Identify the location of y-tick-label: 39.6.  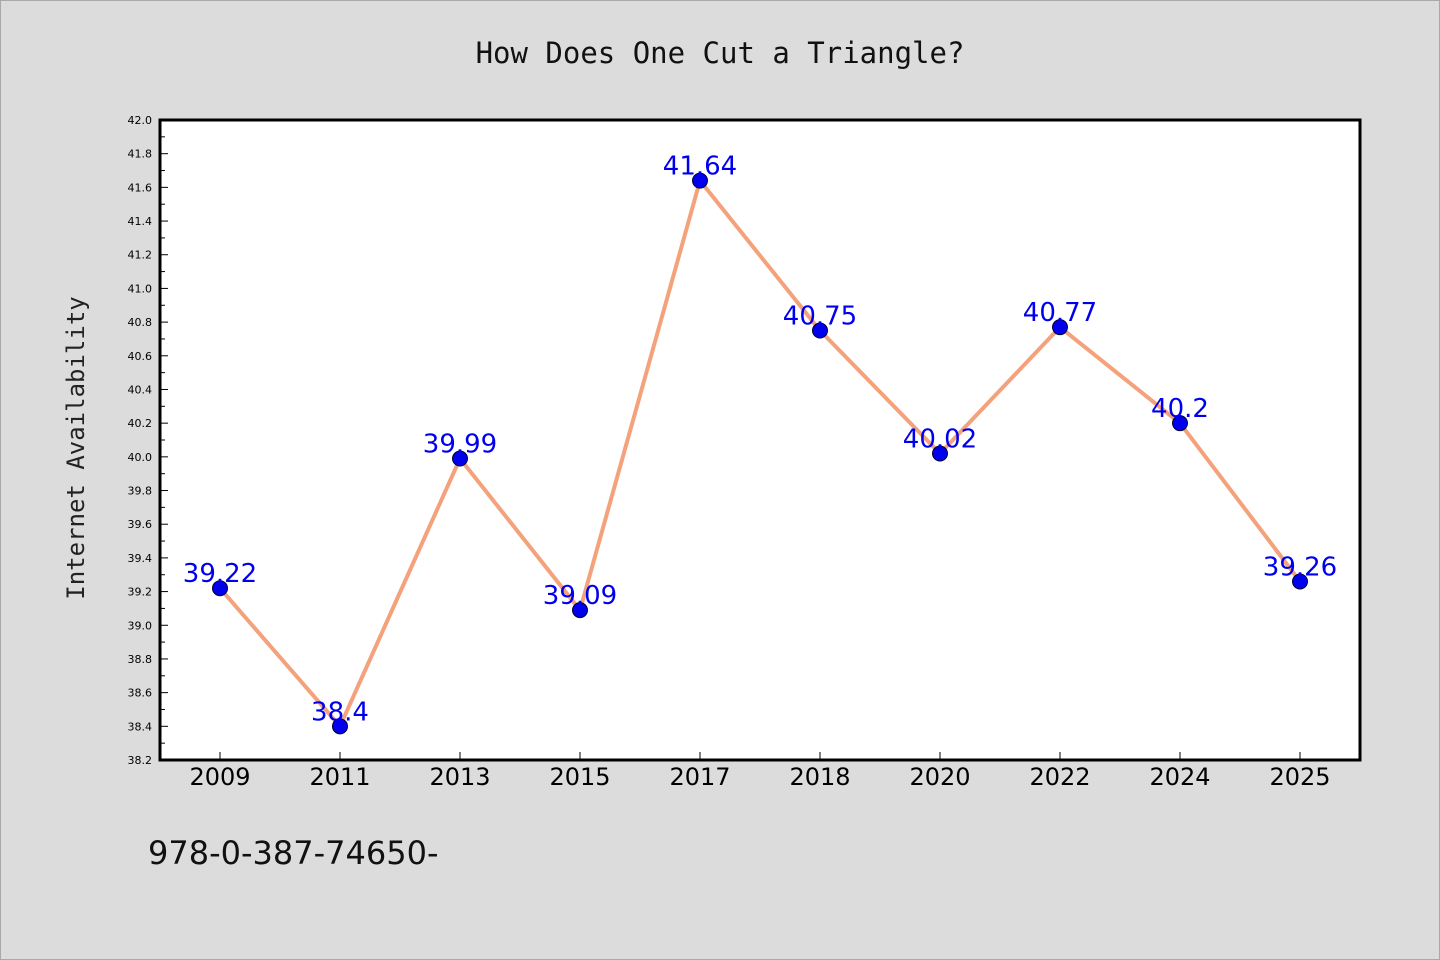
(140, 524).